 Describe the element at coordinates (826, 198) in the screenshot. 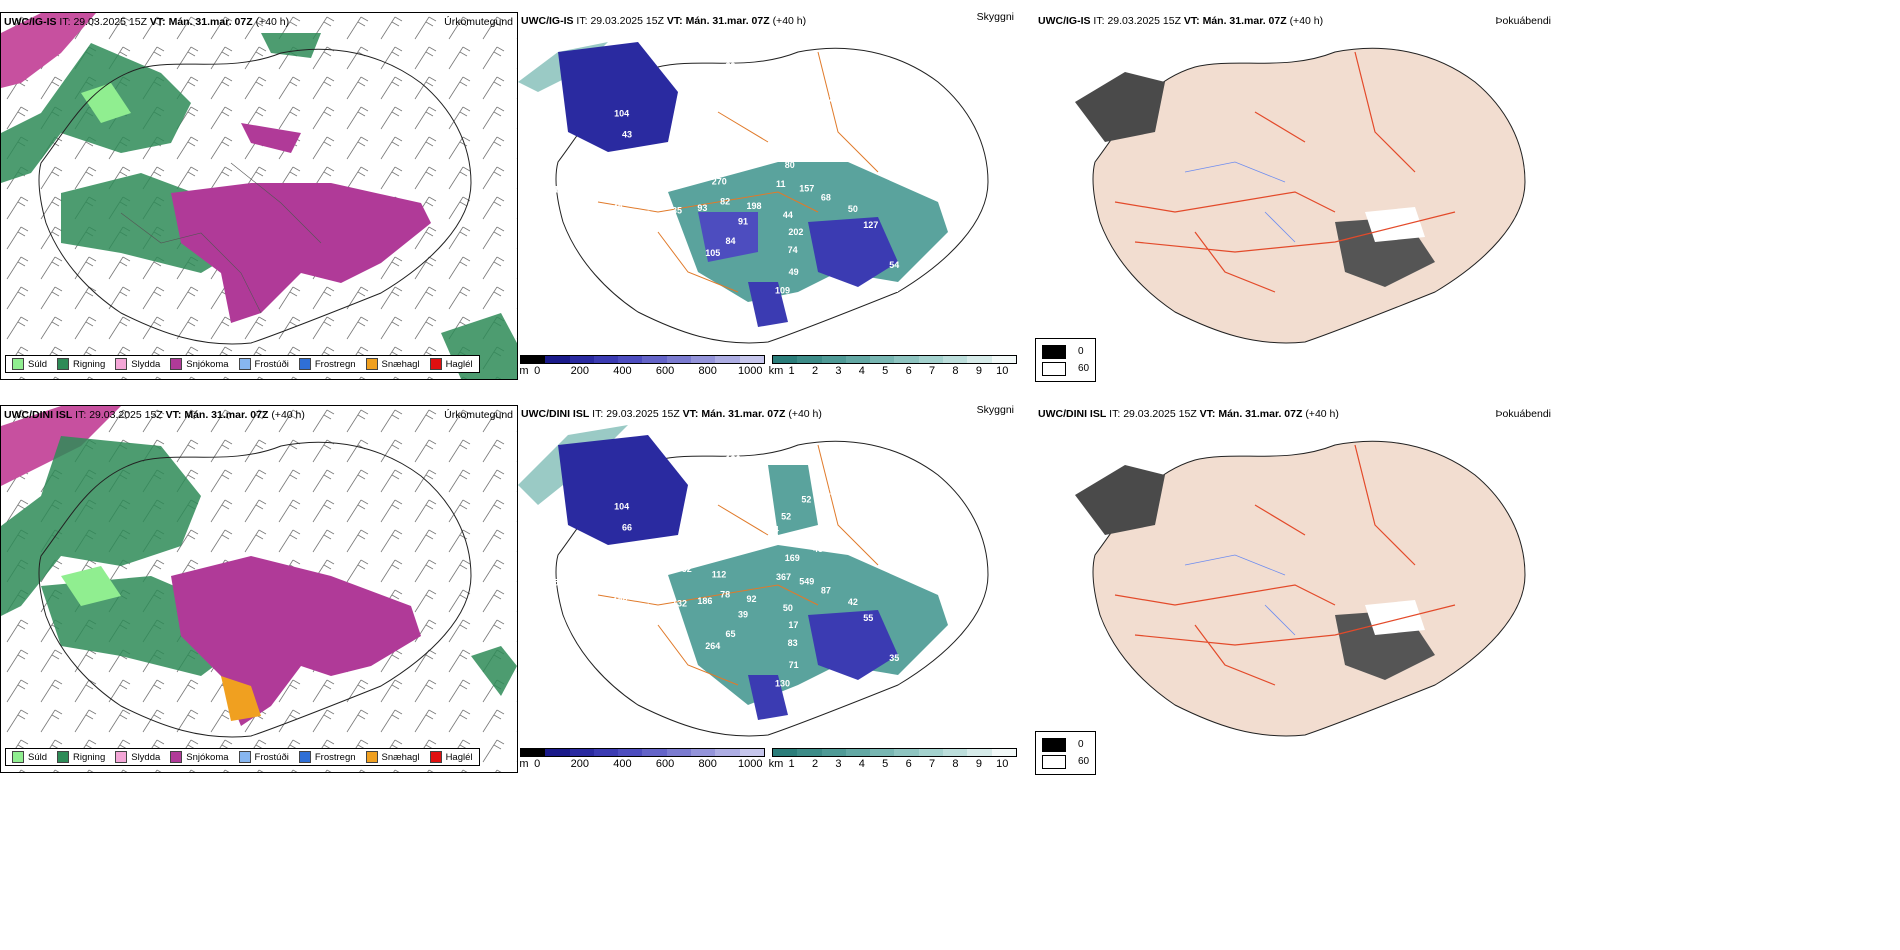

I see `cloud-base-label: 68` at that location.